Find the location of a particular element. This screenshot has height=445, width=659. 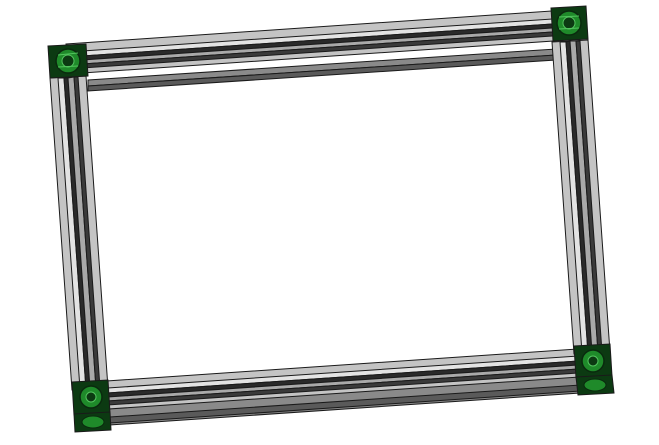

corner-bracket-top-right is located at coordinates (569, 23).